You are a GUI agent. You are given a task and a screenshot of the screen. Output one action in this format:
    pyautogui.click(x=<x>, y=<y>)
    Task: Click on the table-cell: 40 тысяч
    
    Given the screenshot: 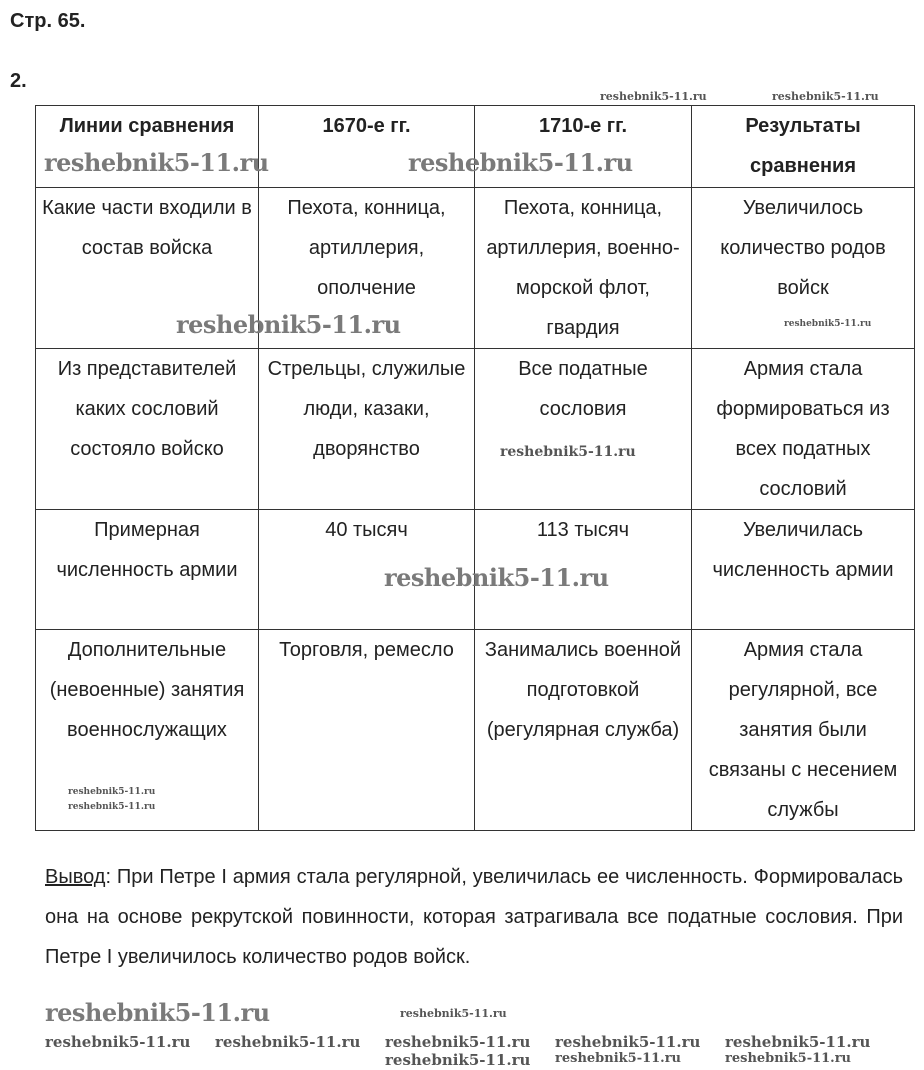 What is the action you would take?
    pyautogui.click(x=366, y=569)
    